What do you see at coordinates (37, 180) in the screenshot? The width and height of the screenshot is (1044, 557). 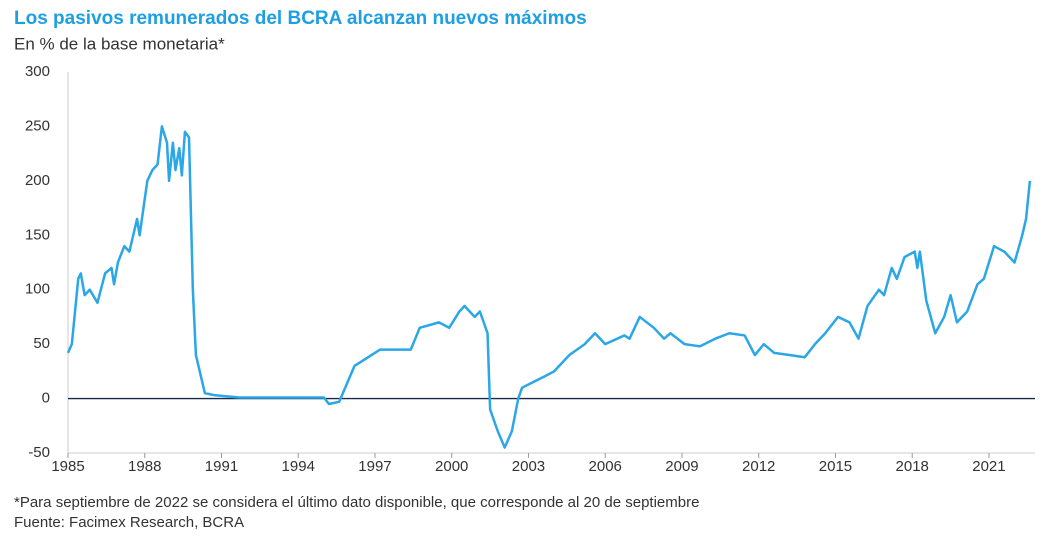 I see `y-tick-label: 200` at bounding box center [37, 180].